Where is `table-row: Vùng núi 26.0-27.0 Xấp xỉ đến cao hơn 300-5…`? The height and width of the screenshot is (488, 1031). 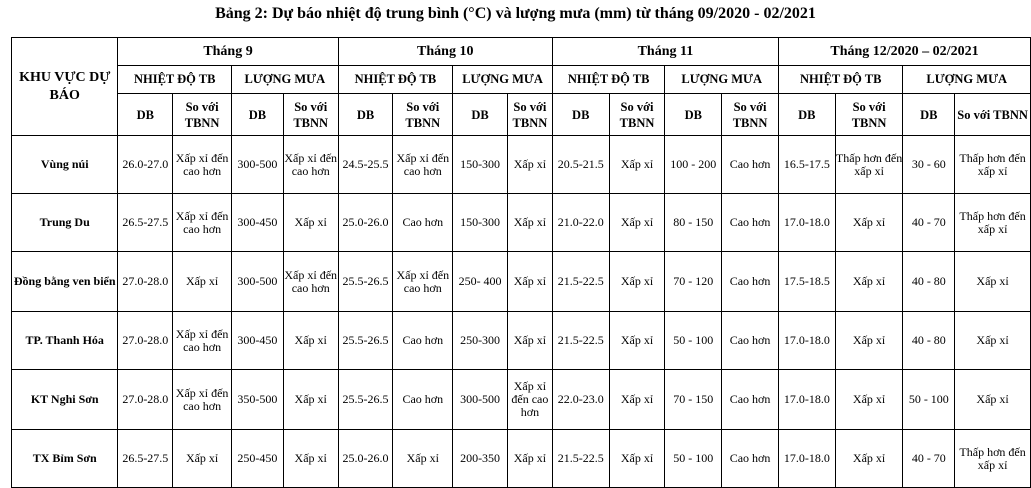
table-row: Vùng núi 26.0-27.0 Xấp xỉ đến cao hơn 300-5… is located at coordinates (520, 164).